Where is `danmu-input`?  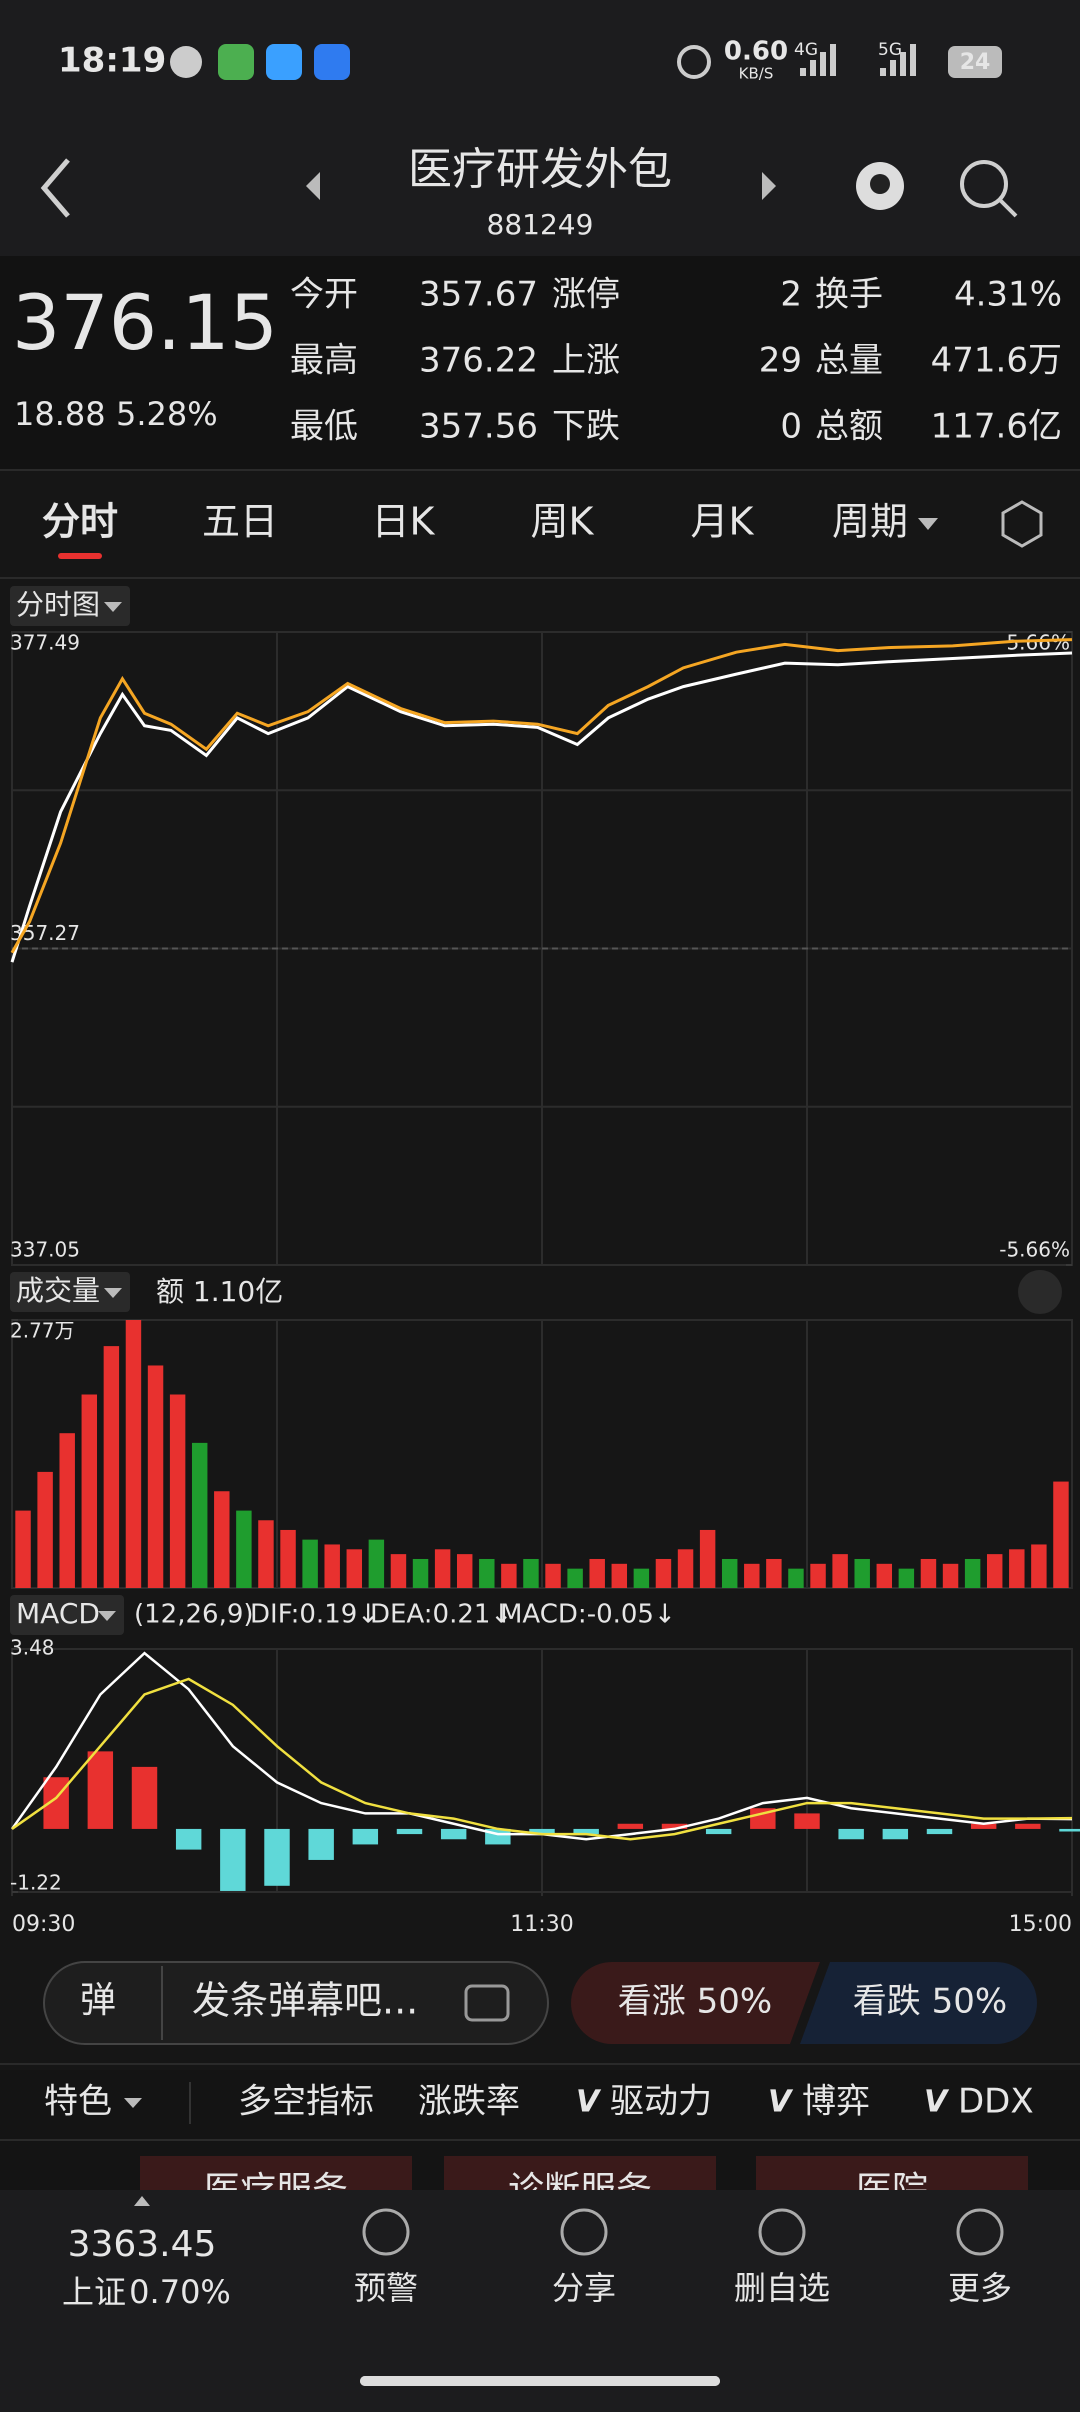
danmu-input is located at coordinates (296, 2003).